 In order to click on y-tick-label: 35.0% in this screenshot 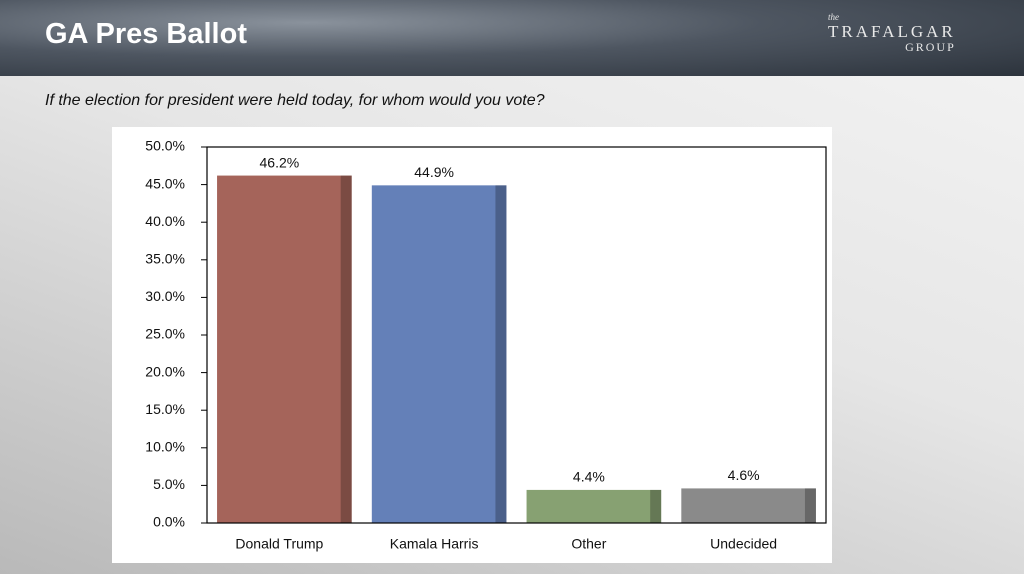, I will do `click(165, 259)`.